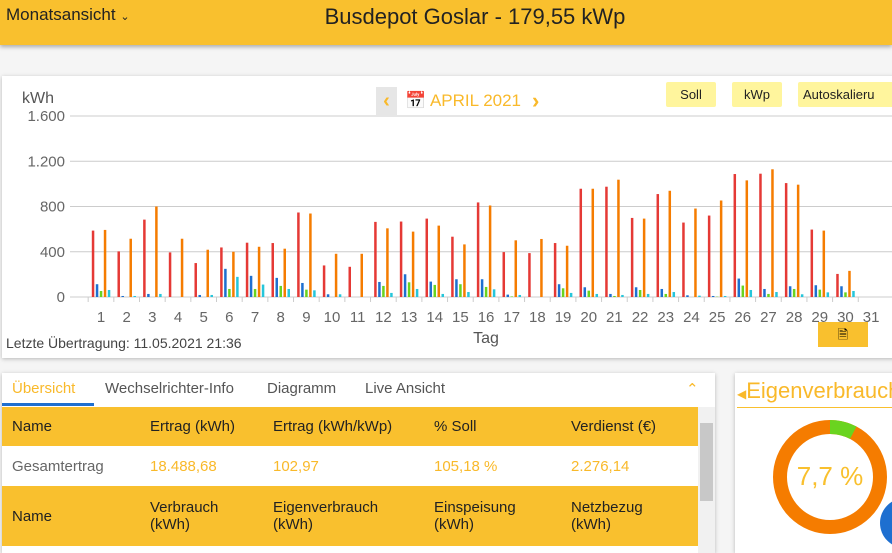 Image resolution: width=892 pixels, height=553 pixels. I want to click on x-tick-label: 21, so click(614, 317).